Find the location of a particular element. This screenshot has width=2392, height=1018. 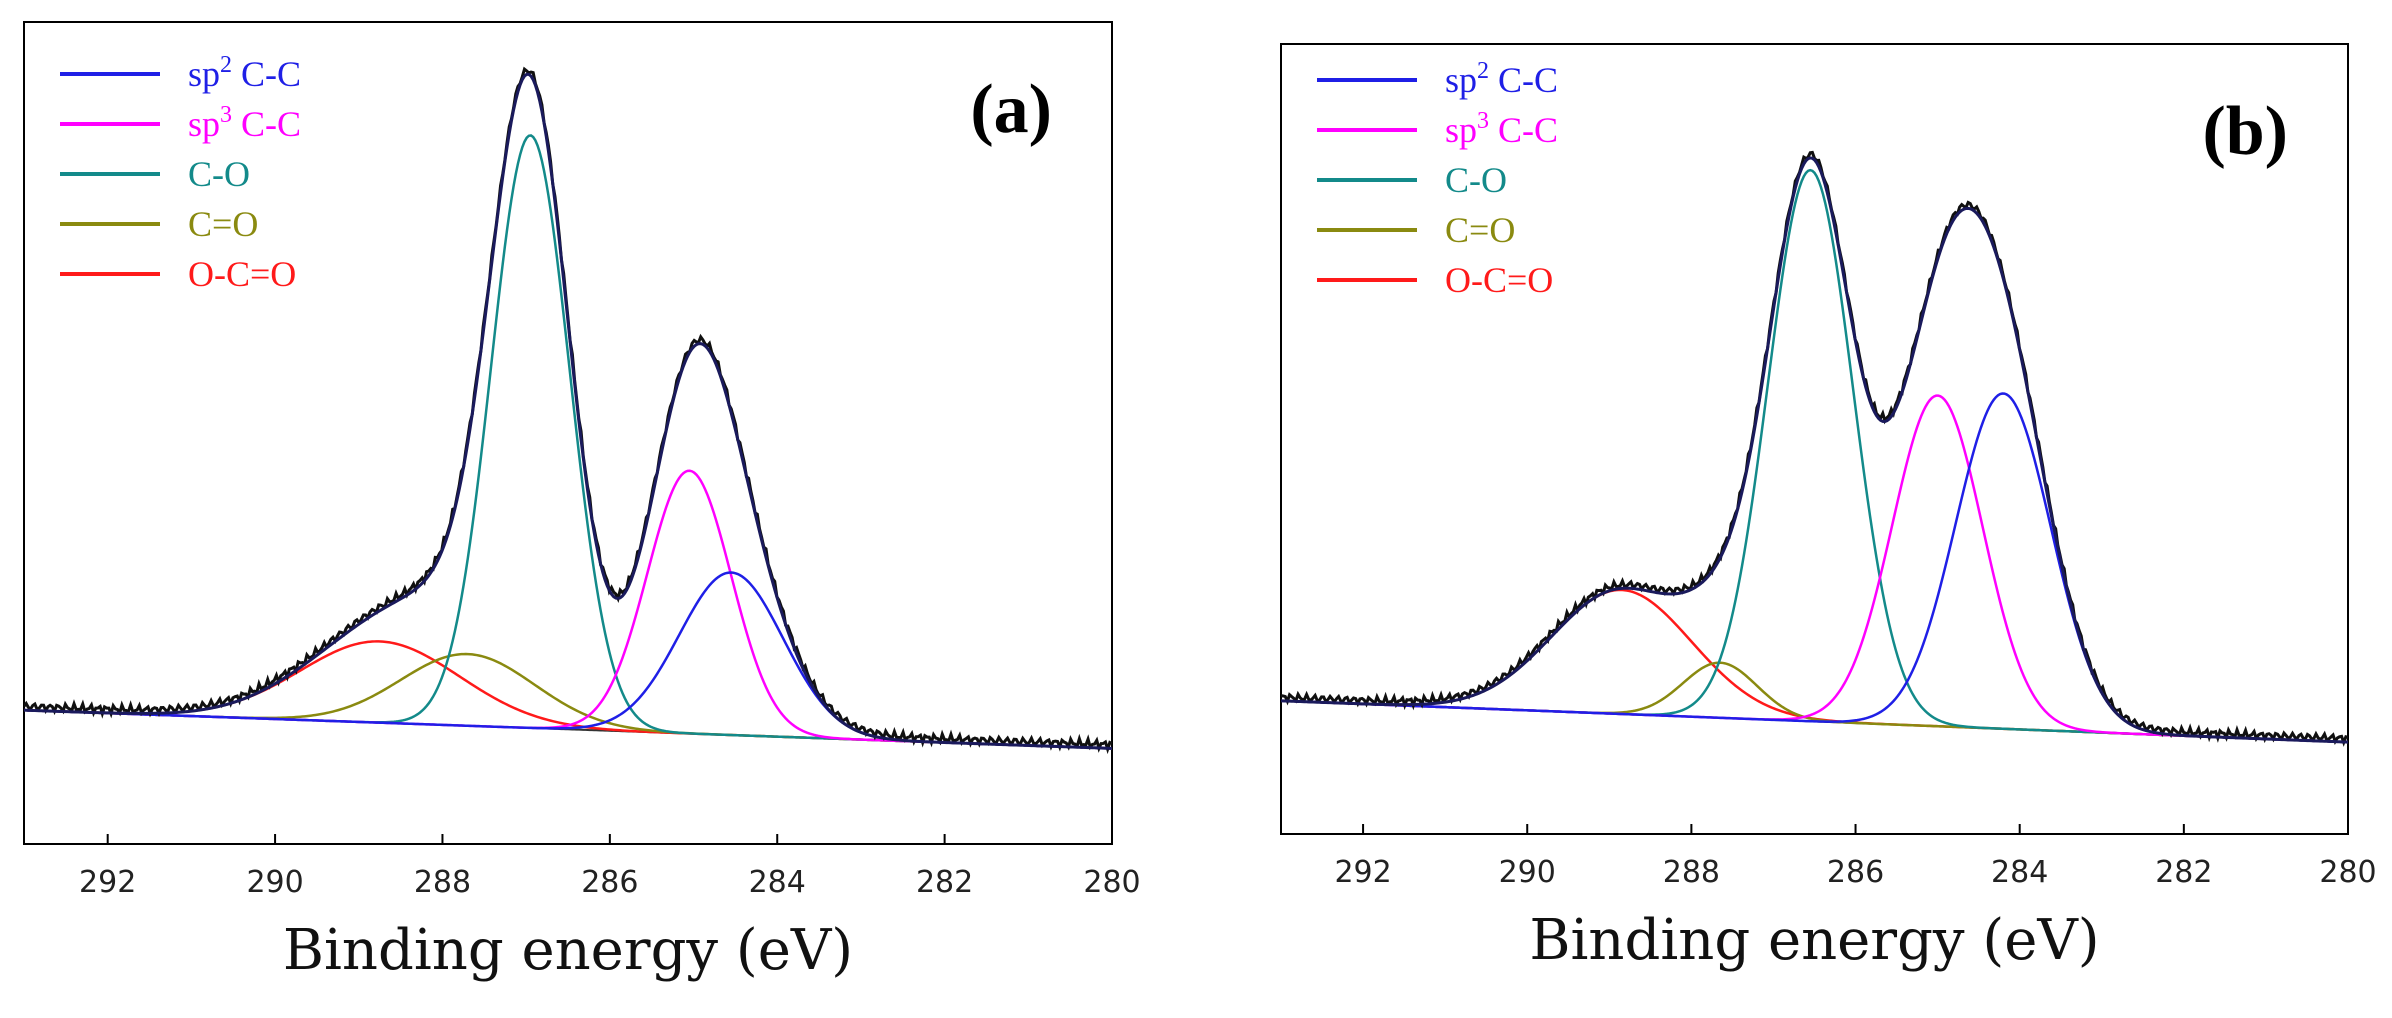

panel-label: (a) is located at coordinates (1011, 109).